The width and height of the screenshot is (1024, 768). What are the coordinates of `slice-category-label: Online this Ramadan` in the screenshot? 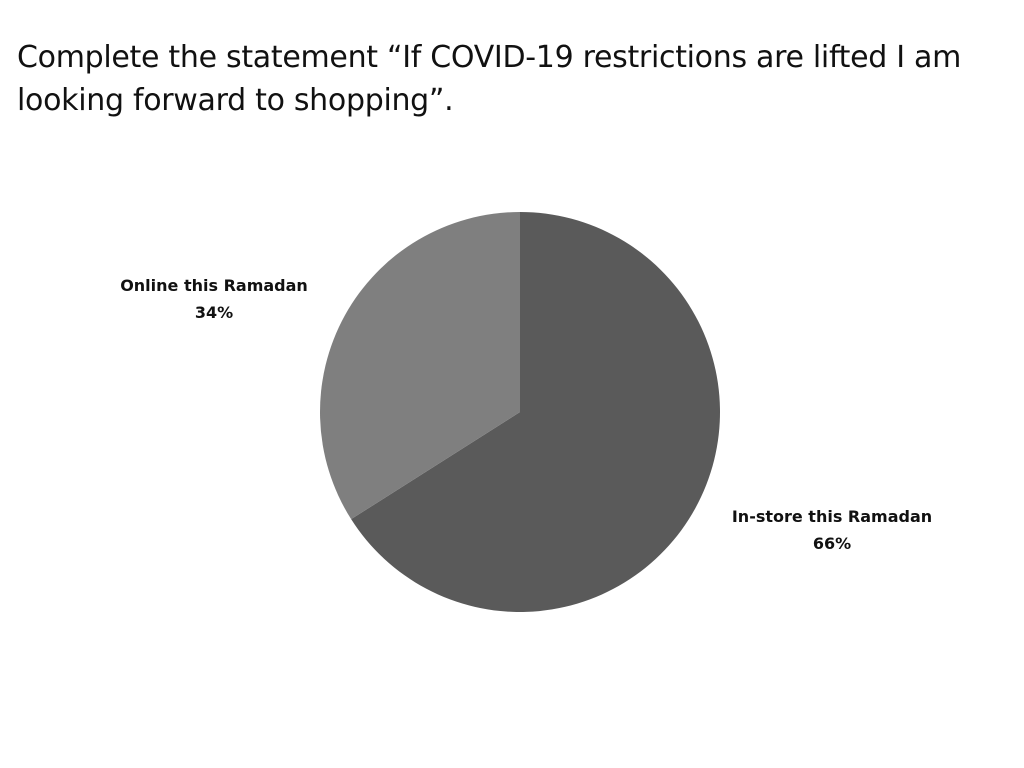 It's located at (214, 285).